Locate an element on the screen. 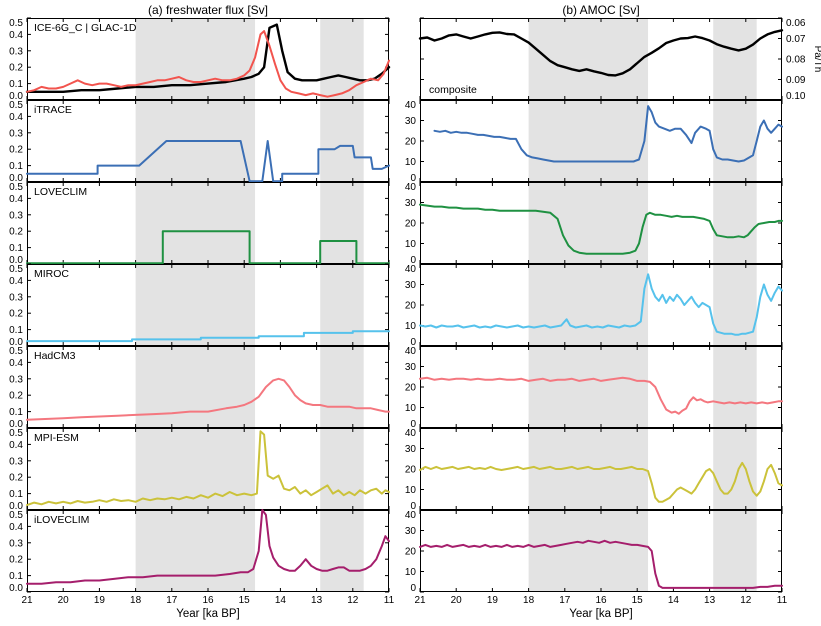 This screenshot has width=821, height=626. panel-freshwater-6: 0.00.1 0.2 0.3 0.40.5 iLOVECLIM is located at coordinates (199, 551).